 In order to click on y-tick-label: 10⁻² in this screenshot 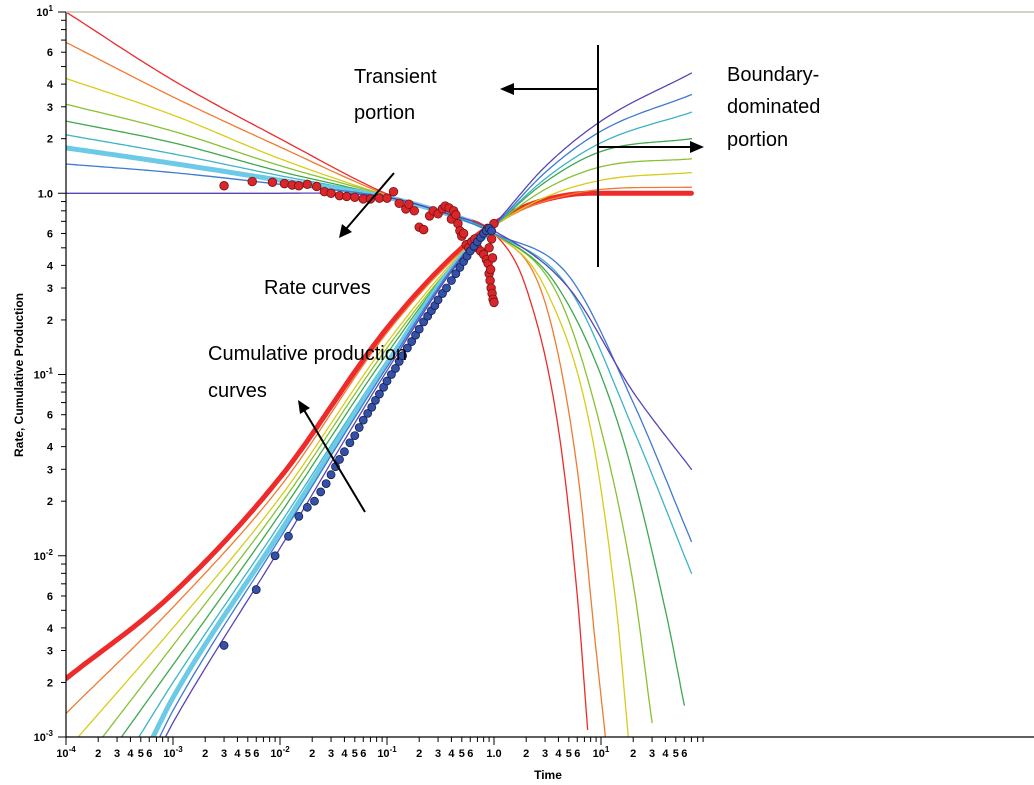, I will do `click(44, 555)`.